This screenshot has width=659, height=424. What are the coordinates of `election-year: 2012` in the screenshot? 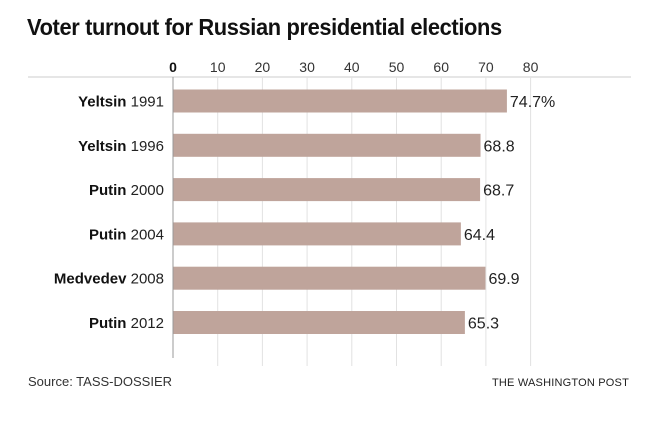 It's located at (147, 323).